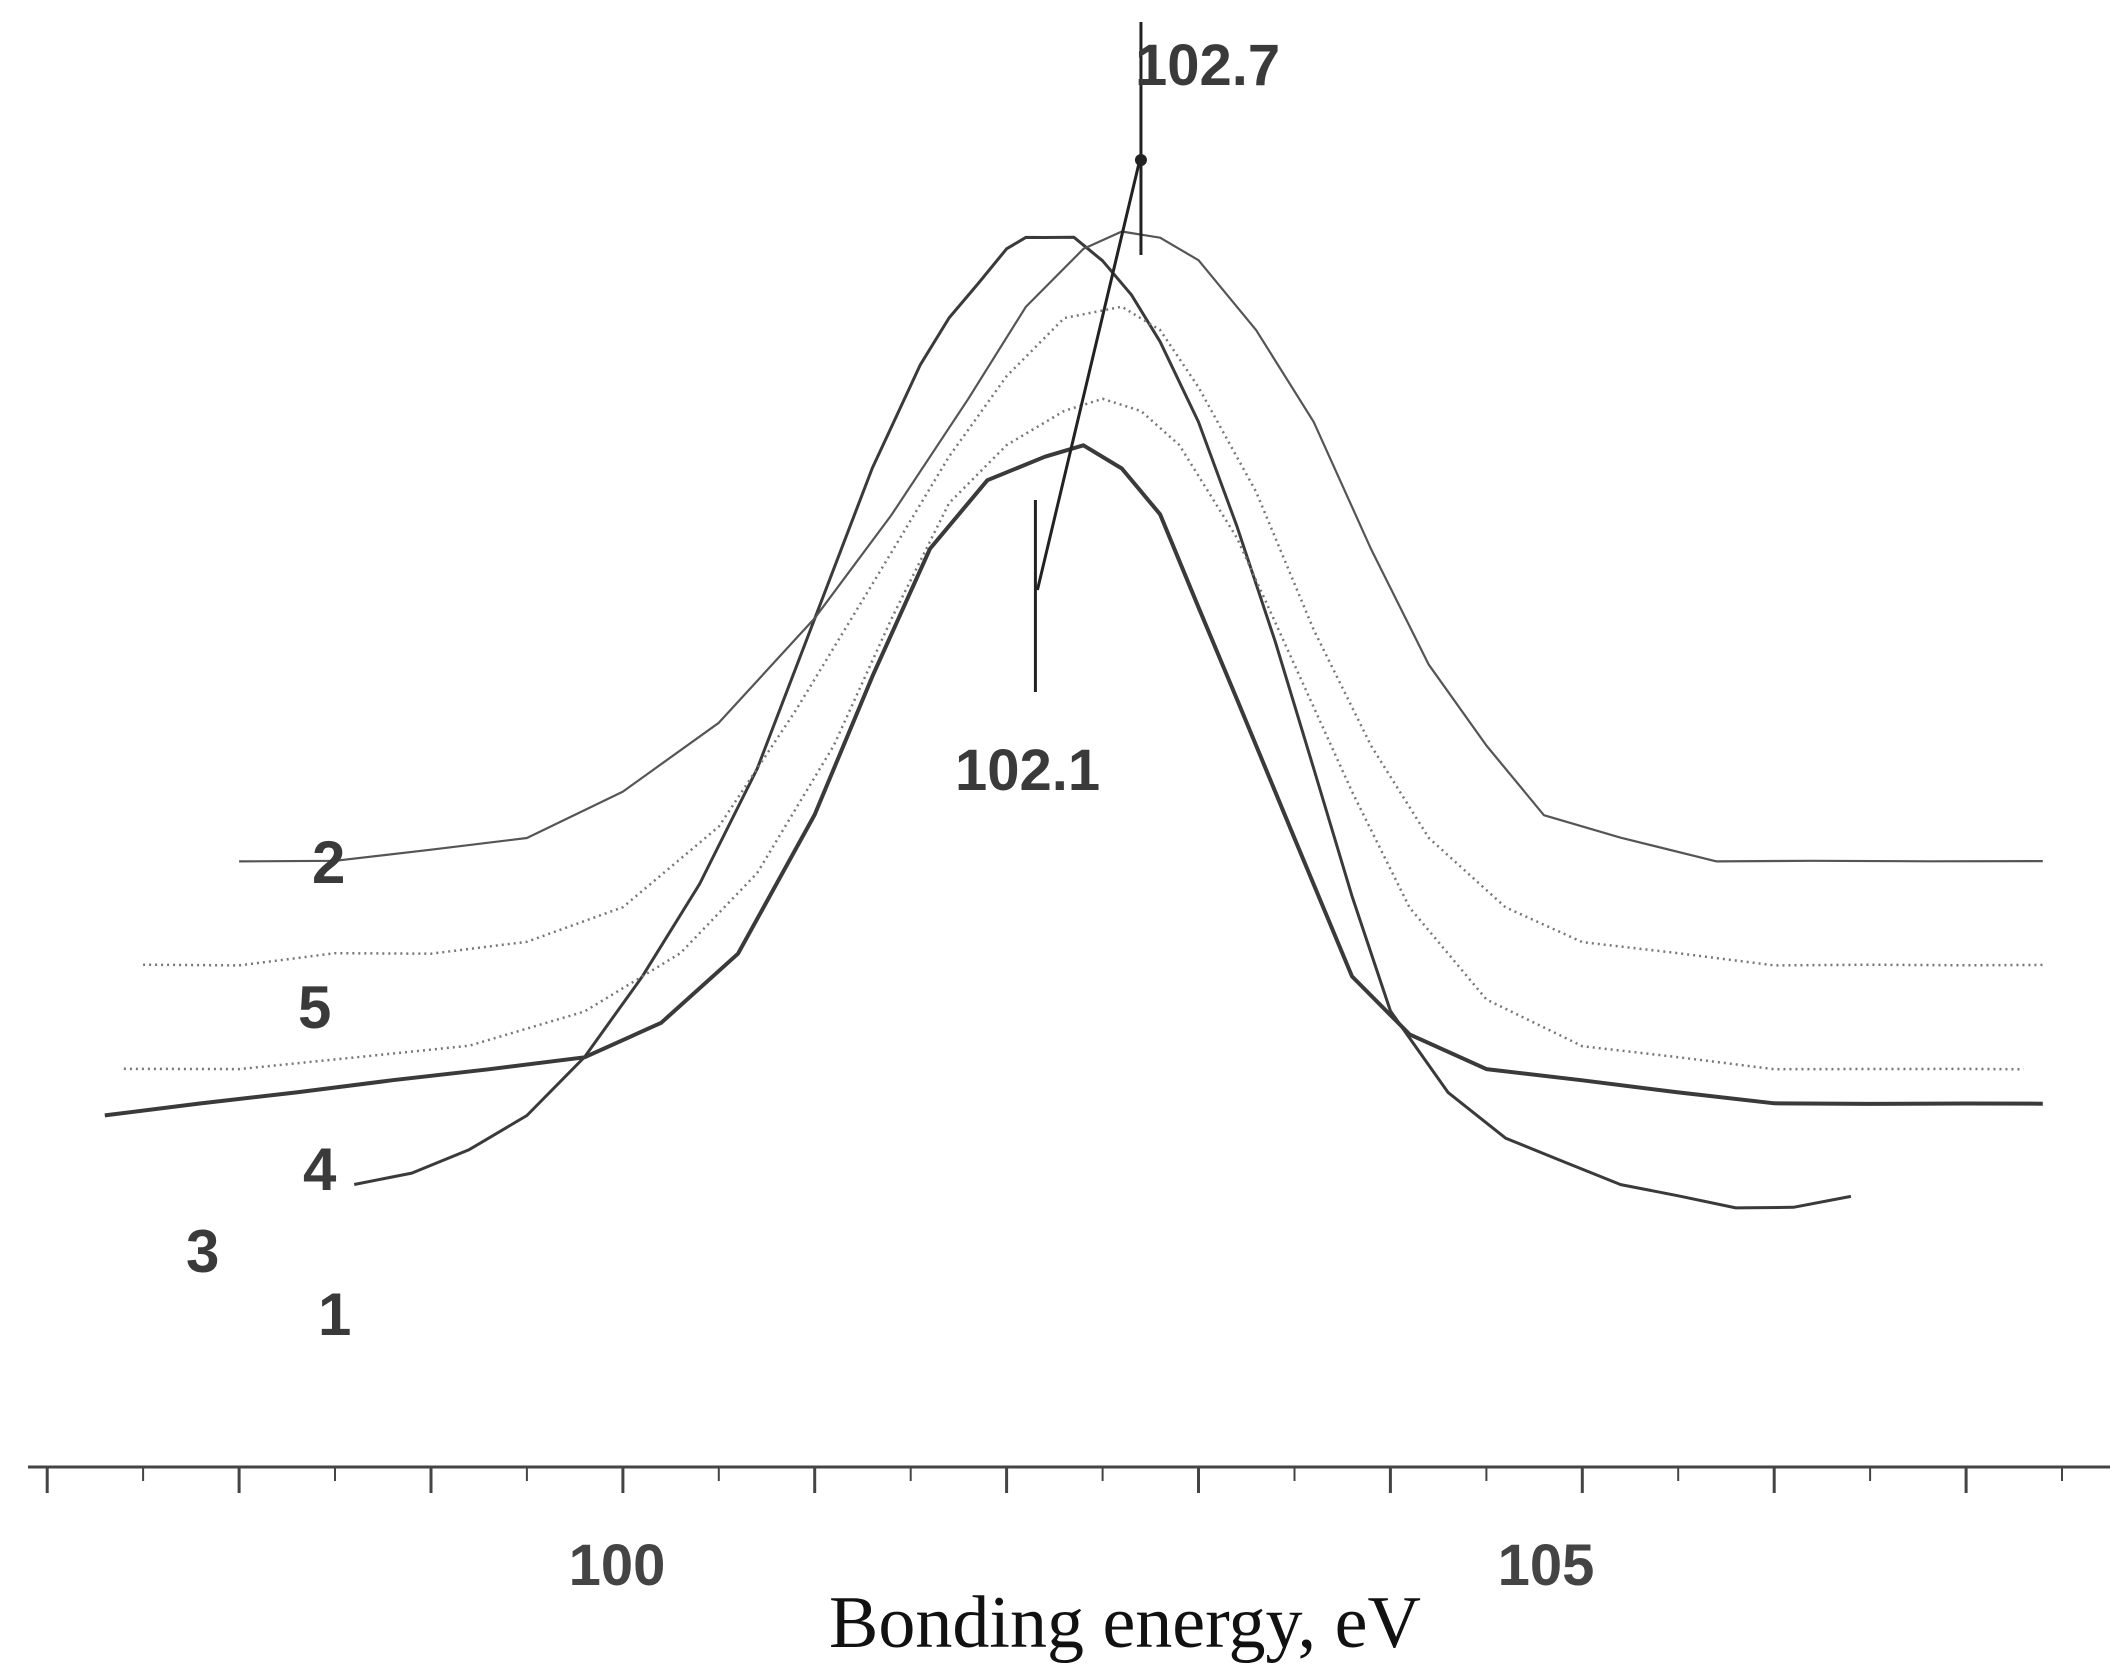  Describe the element at coordinates (334, 1314) in the screenshot. I see `curve-label-1: 1` at that location.